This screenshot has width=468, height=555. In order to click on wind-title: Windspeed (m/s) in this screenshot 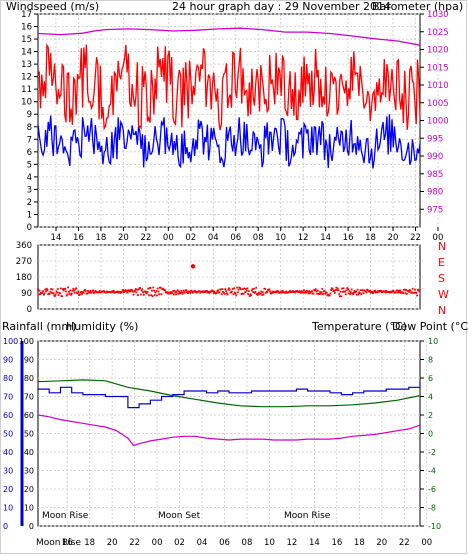, I will do `click(52, 6)`.